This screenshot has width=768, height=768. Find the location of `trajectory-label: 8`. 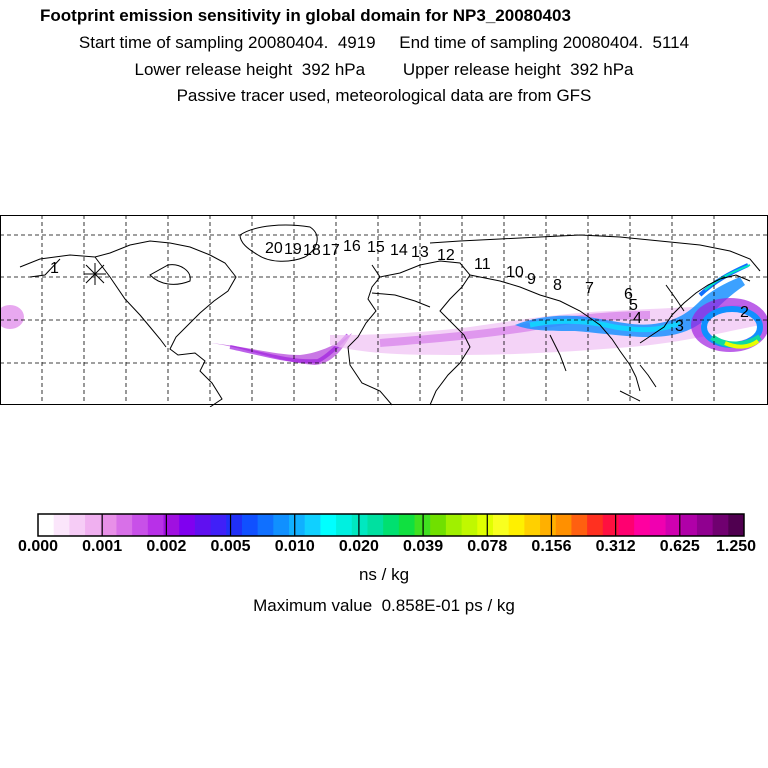

trajectory-label: 8 is located at coordinates (557, 285).